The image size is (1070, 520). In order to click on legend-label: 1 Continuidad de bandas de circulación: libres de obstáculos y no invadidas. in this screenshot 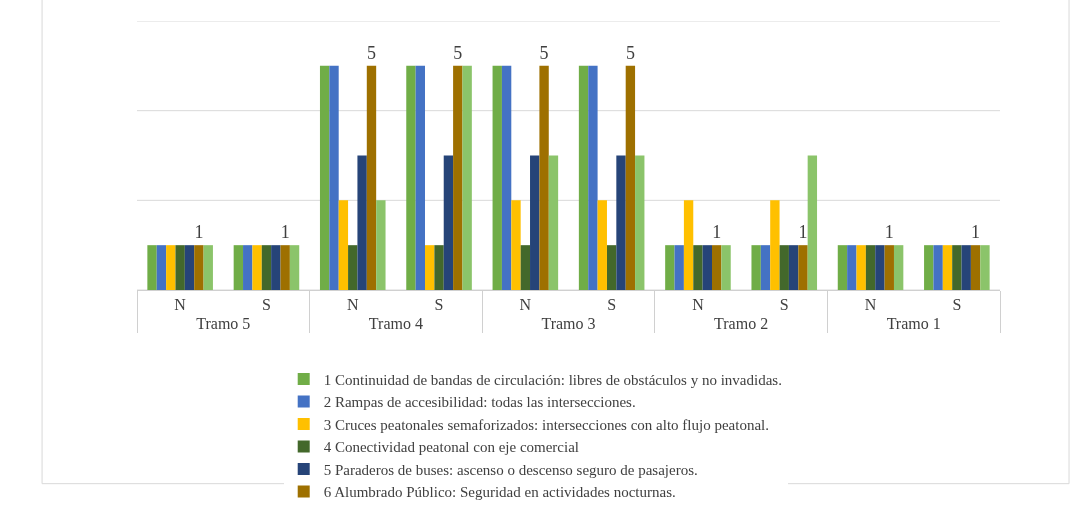, I will do `click(552, 379)`.